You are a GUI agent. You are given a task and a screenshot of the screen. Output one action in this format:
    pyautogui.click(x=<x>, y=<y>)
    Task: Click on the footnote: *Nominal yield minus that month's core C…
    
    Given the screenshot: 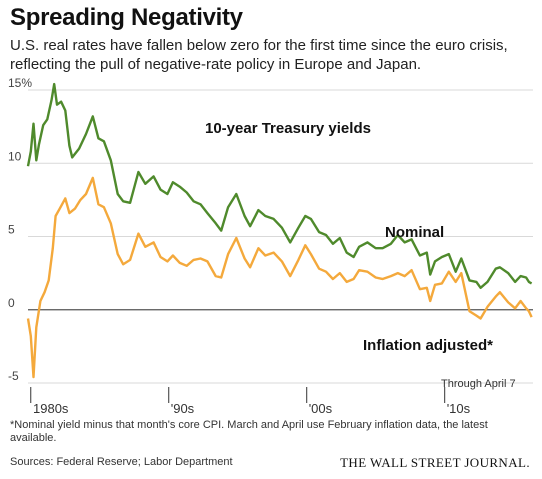 What is the action you would take?
    pyautogui.click(x=249, y=431)
    